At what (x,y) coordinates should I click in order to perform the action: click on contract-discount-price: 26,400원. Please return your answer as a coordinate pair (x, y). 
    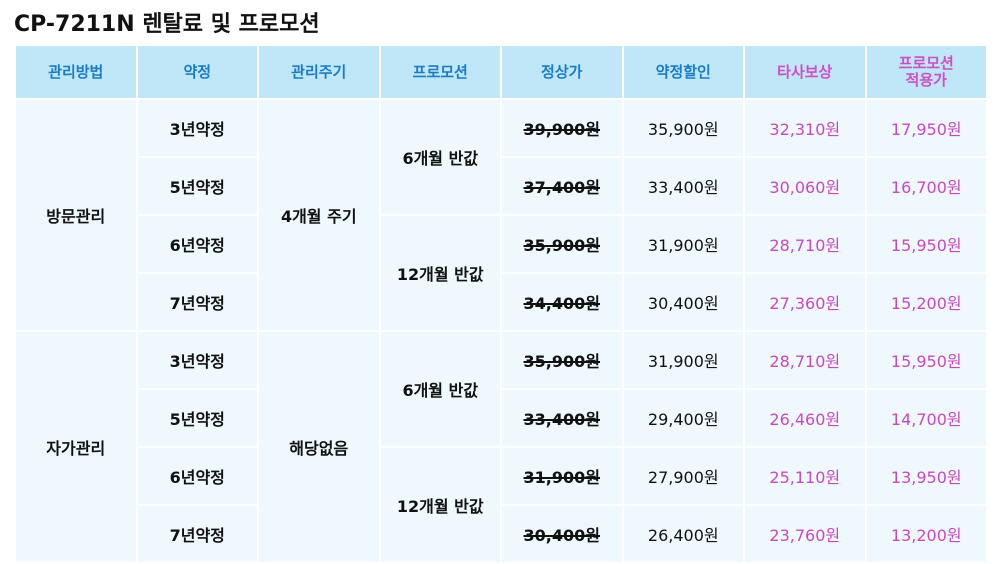
    Looking at the image, I should click on (683, 534).